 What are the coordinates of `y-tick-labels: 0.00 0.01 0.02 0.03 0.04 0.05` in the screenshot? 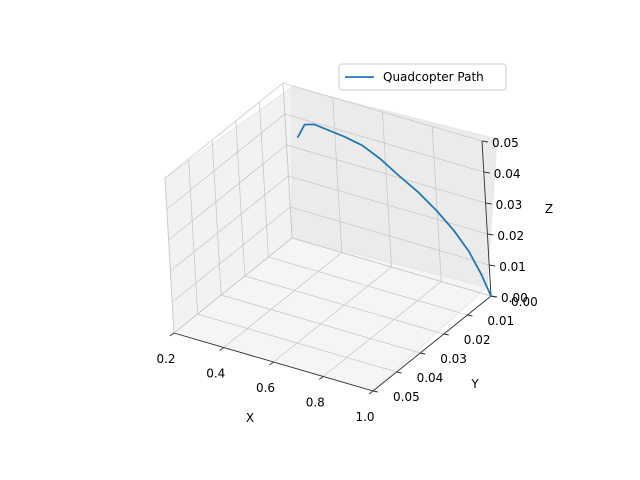 It's located at (465, 349).